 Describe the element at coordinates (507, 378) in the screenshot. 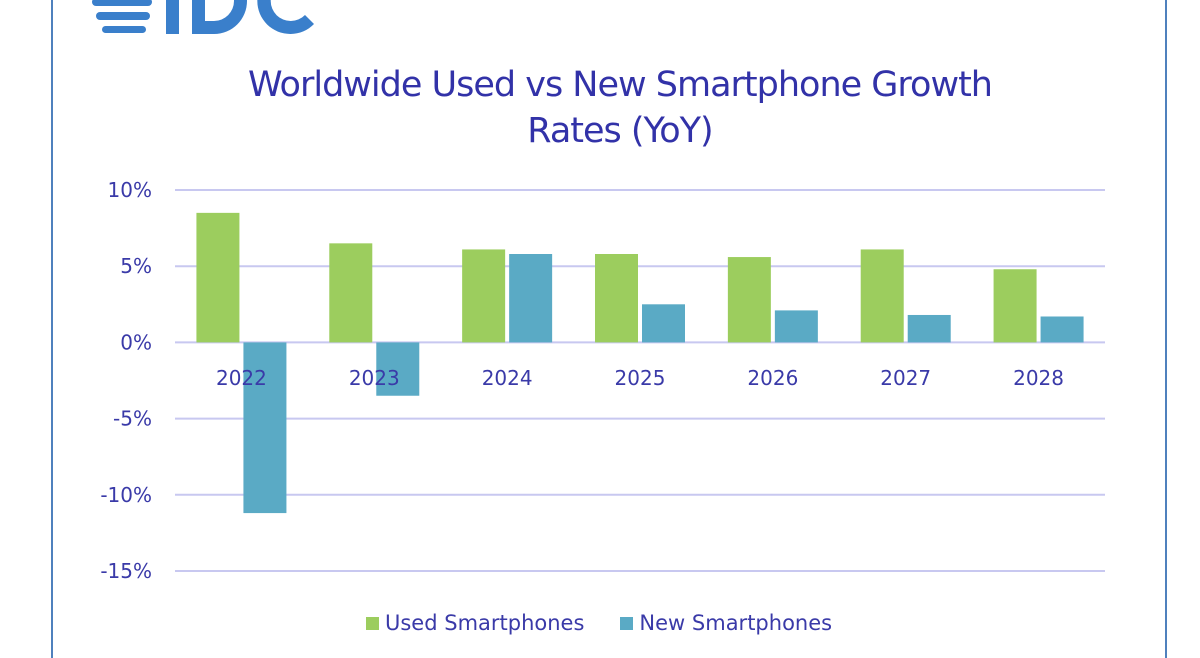

I see `x-tick-label: 2024` at that location.